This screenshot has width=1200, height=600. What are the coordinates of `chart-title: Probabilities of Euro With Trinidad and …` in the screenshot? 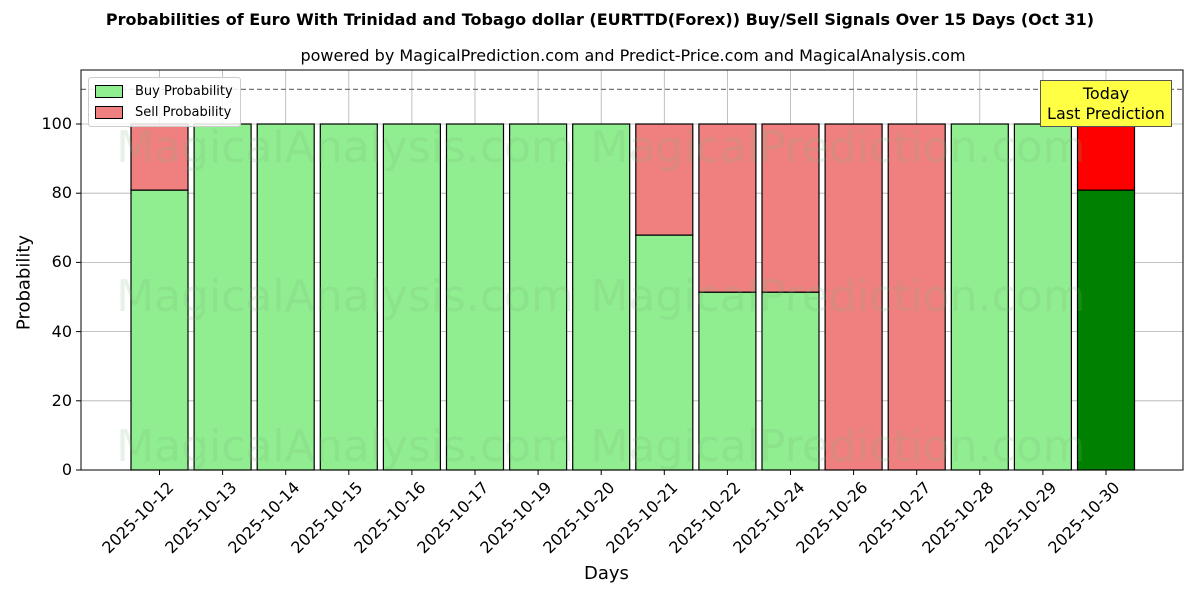 It's located at (600, 19).